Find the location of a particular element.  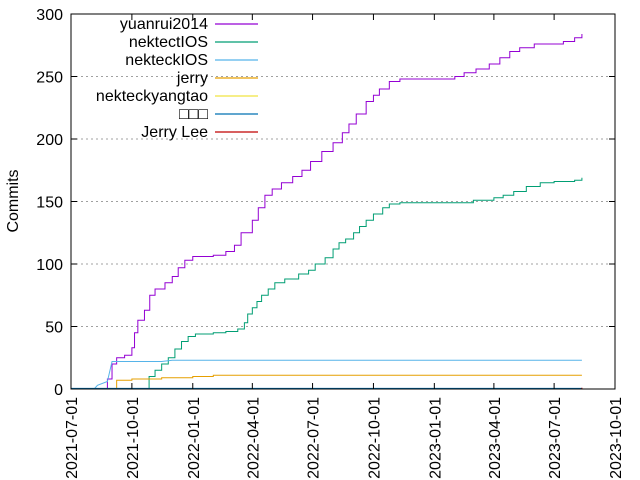

x-tick-label: 2021-07-01 is located at coordinates (72, 438).